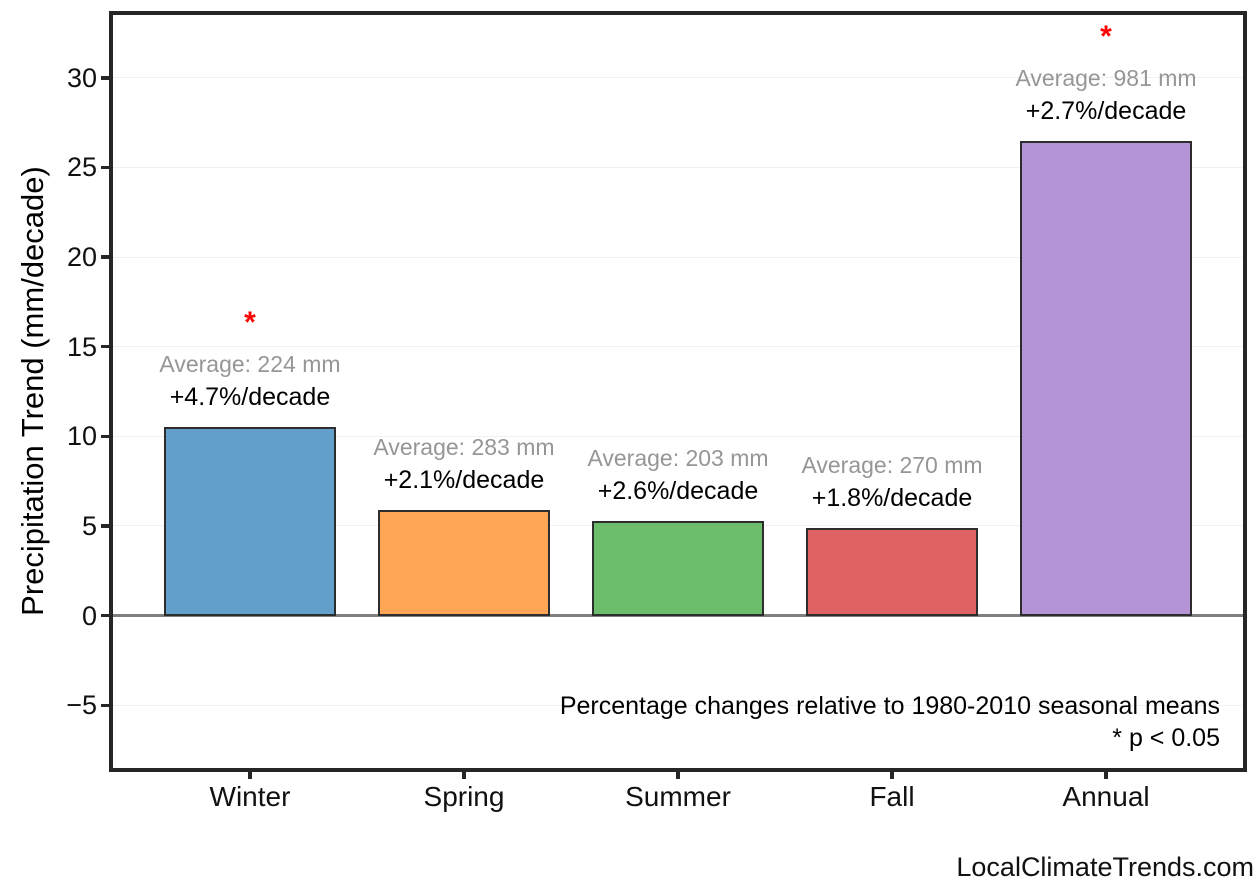 Image resolution: width=1258 pixels, height=893 pixels. I want to click on trend-label-spring: +2.1%/decade, so click(464, 479).